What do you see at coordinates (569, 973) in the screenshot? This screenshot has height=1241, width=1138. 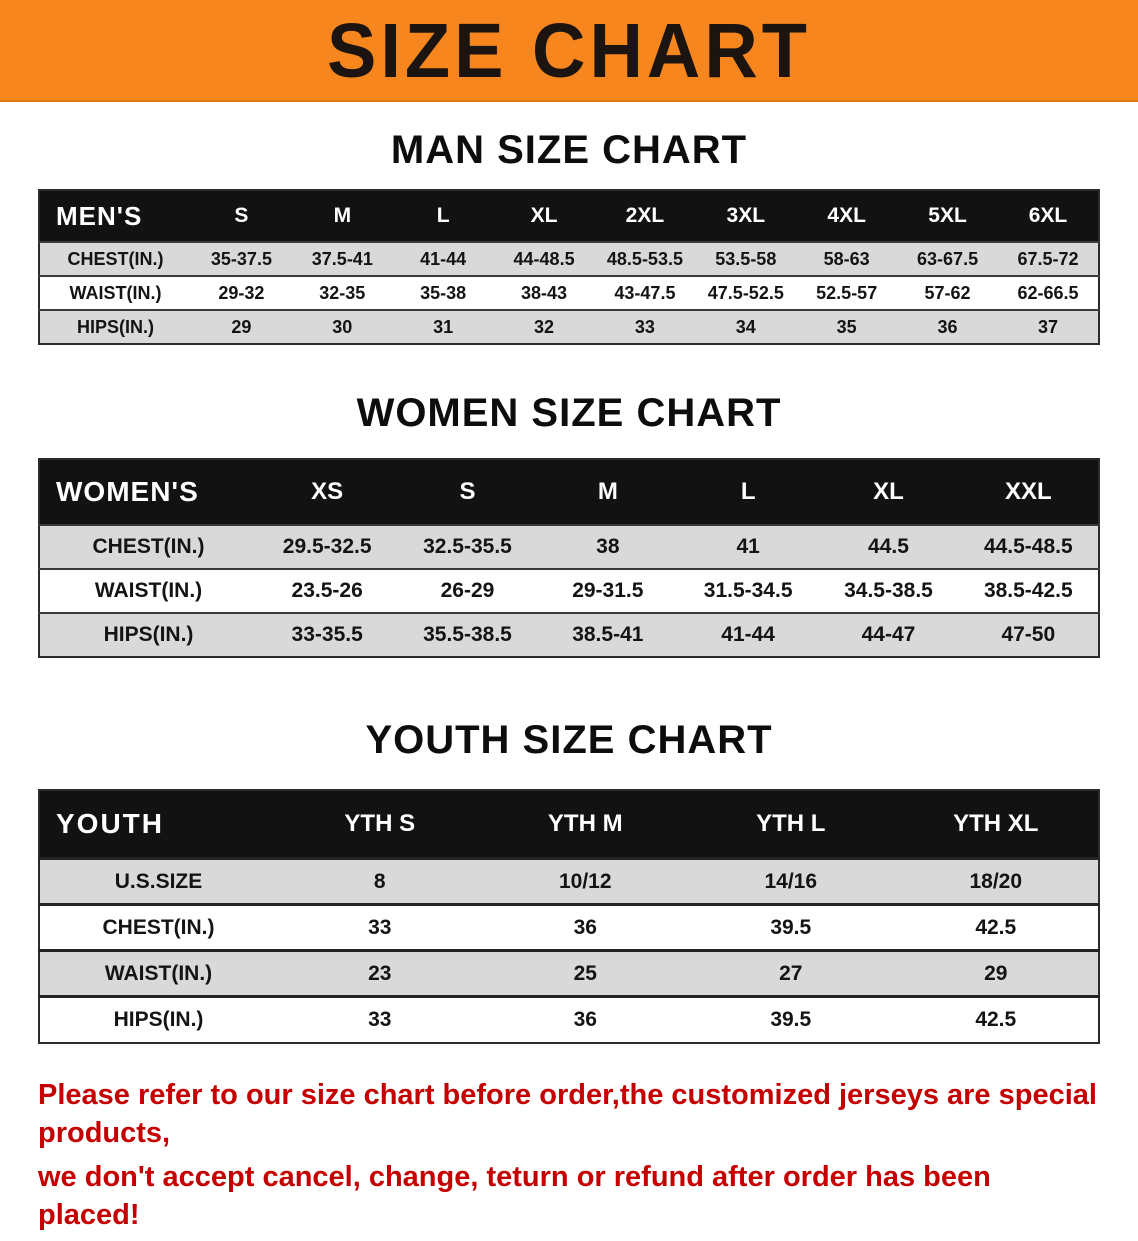 I see `table-row: WAIST(IN.) 23 25 27 29` at bounding box center [569, 973].